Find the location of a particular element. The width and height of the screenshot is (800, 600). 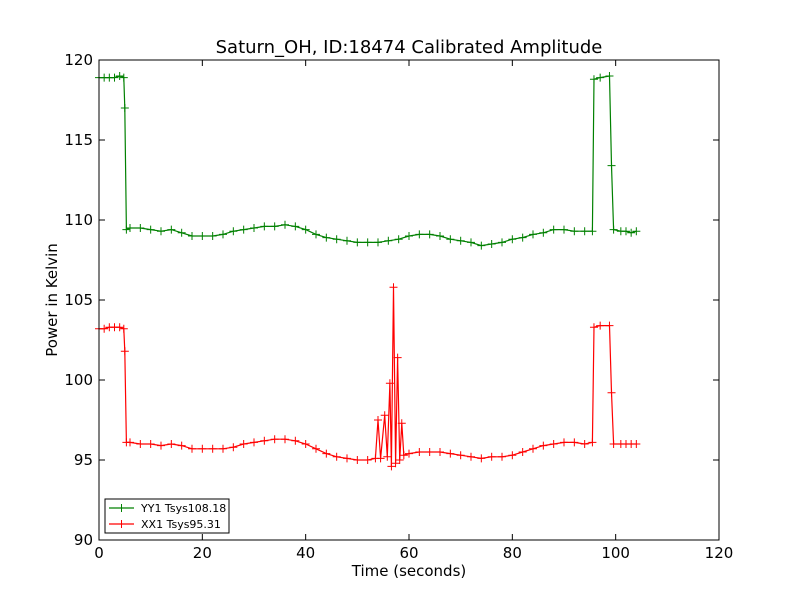

x-tick-label: 120 is located at coordinates (719, 553).